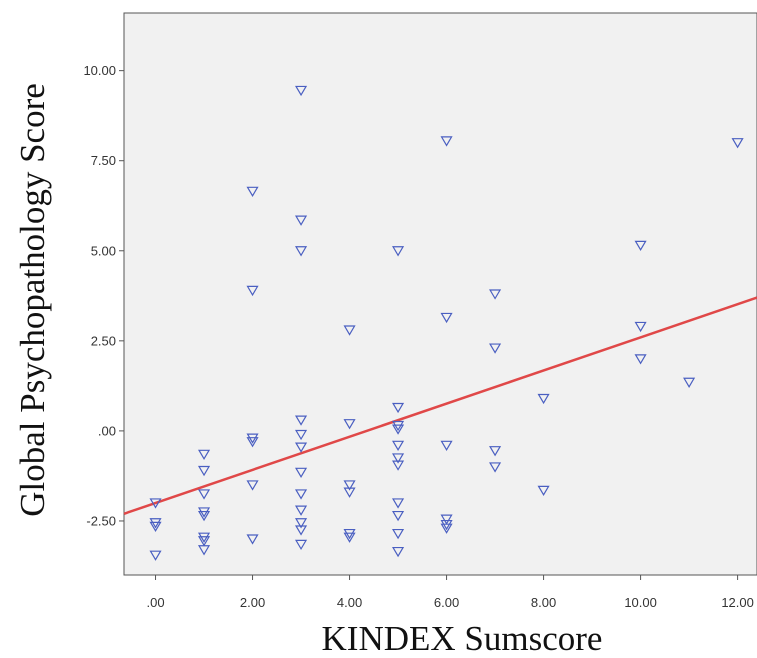  I want to click on x-axis-label: KINDEX Sumscore, so click(462, 638).